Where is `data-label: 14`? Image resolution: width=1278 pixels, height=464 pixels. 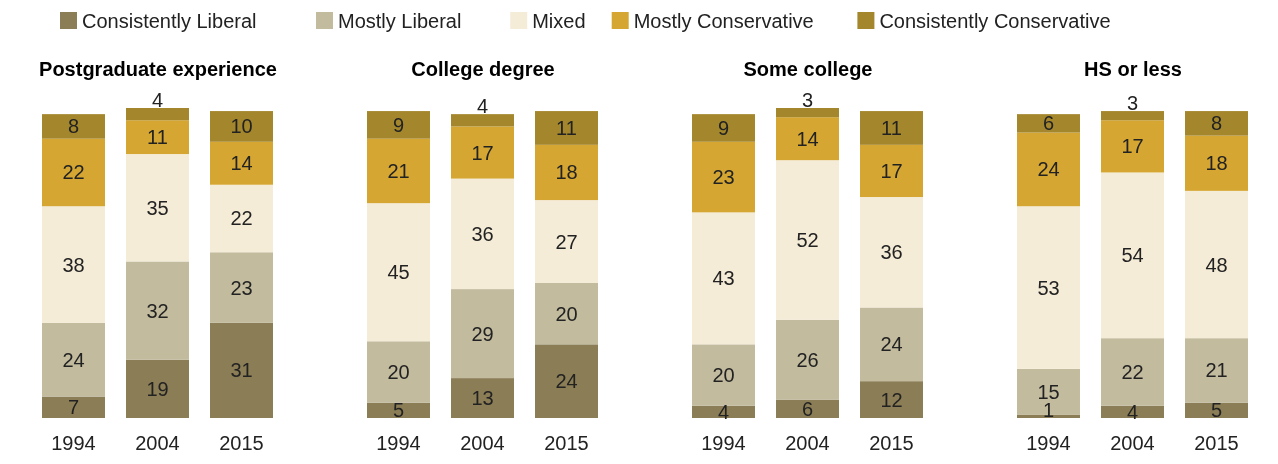
data-label: 14 is located at coordinates (241, 163).